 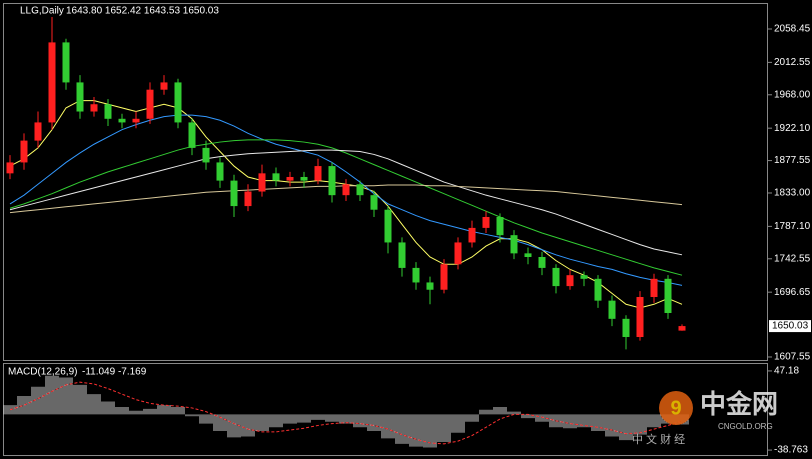 What do you see at coordinates (42, 372) in the screenshot?
I see `macd-title: MACD(12,26,9)` at bounding box center [42, 372].